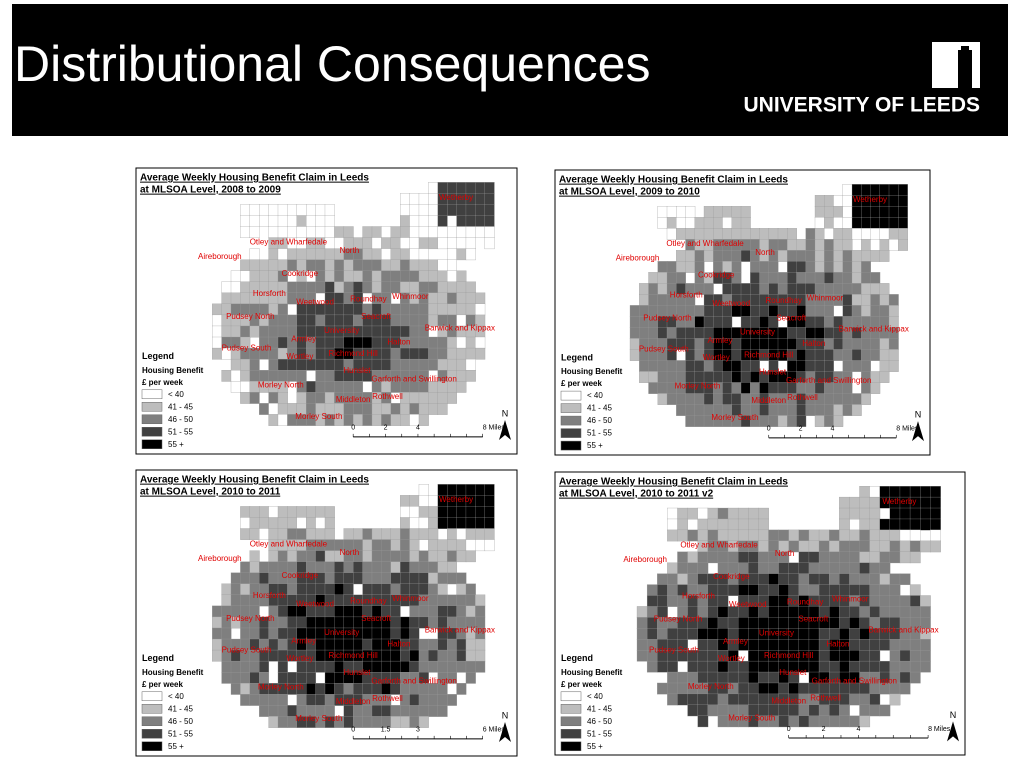 Image resolution: width=1024 pixels, height=773 pixels. I want to click on place-label: Morley South, so click(318, 718).